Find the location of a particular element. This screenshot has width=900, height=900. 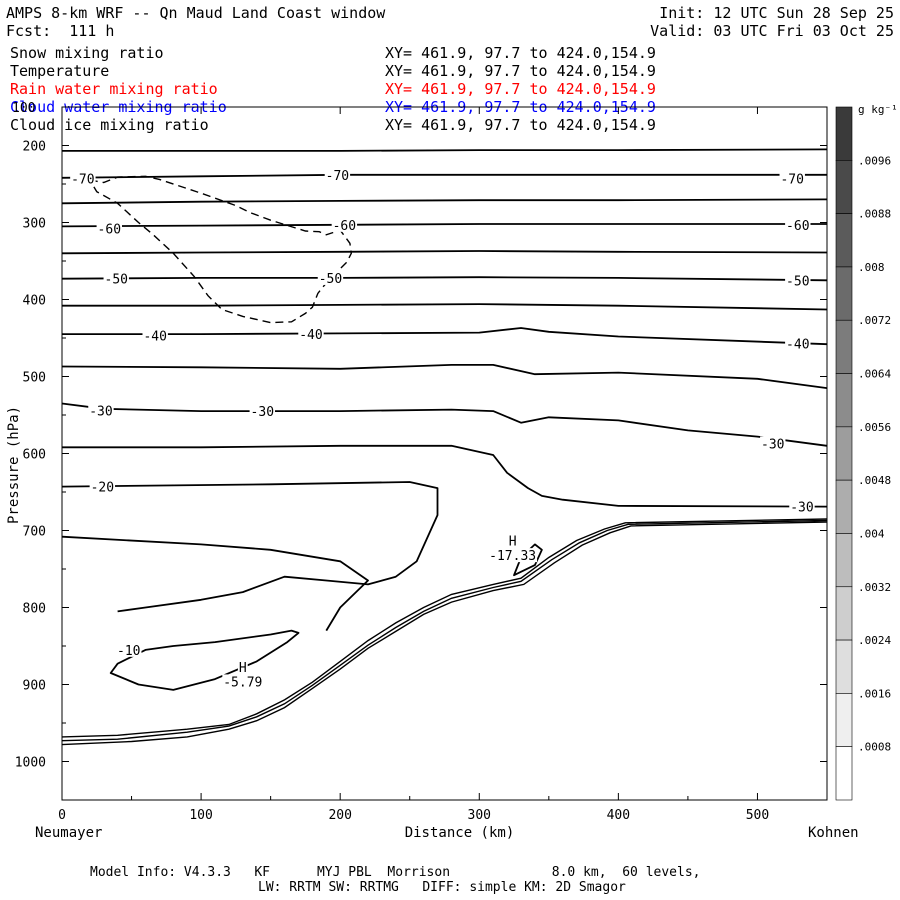

x-tick-label-300: 300 is located at coordinates (479, 815).